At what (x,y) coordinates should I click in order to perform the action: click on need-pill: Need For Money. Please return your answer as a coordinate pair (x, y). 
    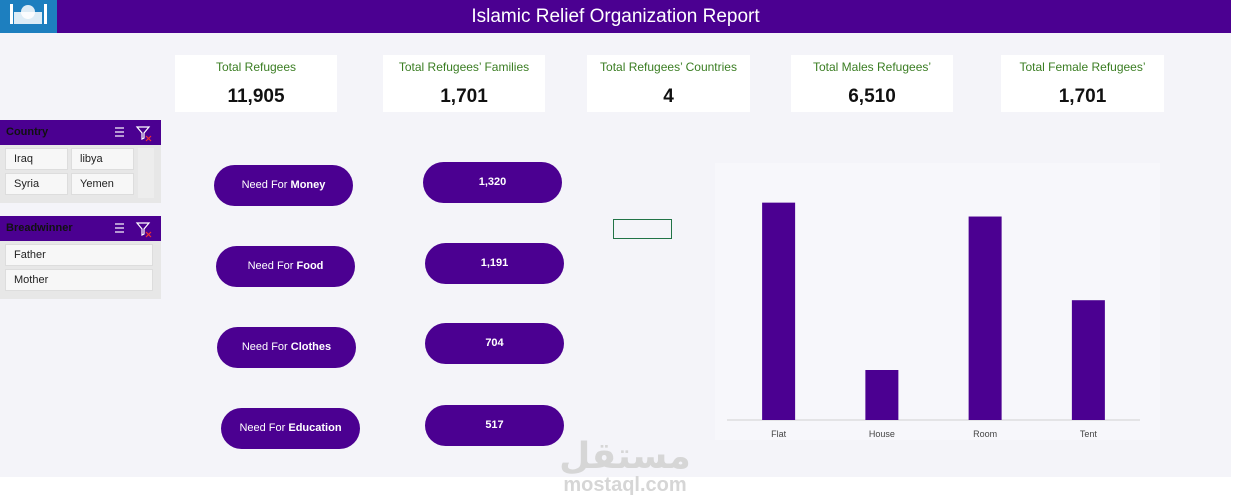
    Looking at the image, I should click on (283, 185).